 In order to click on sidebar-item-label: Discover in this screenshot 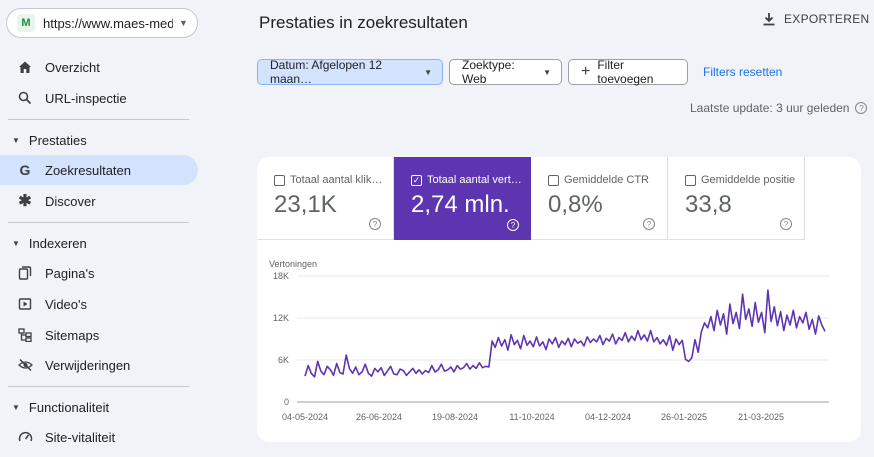, I will do `click(70, 201)`.